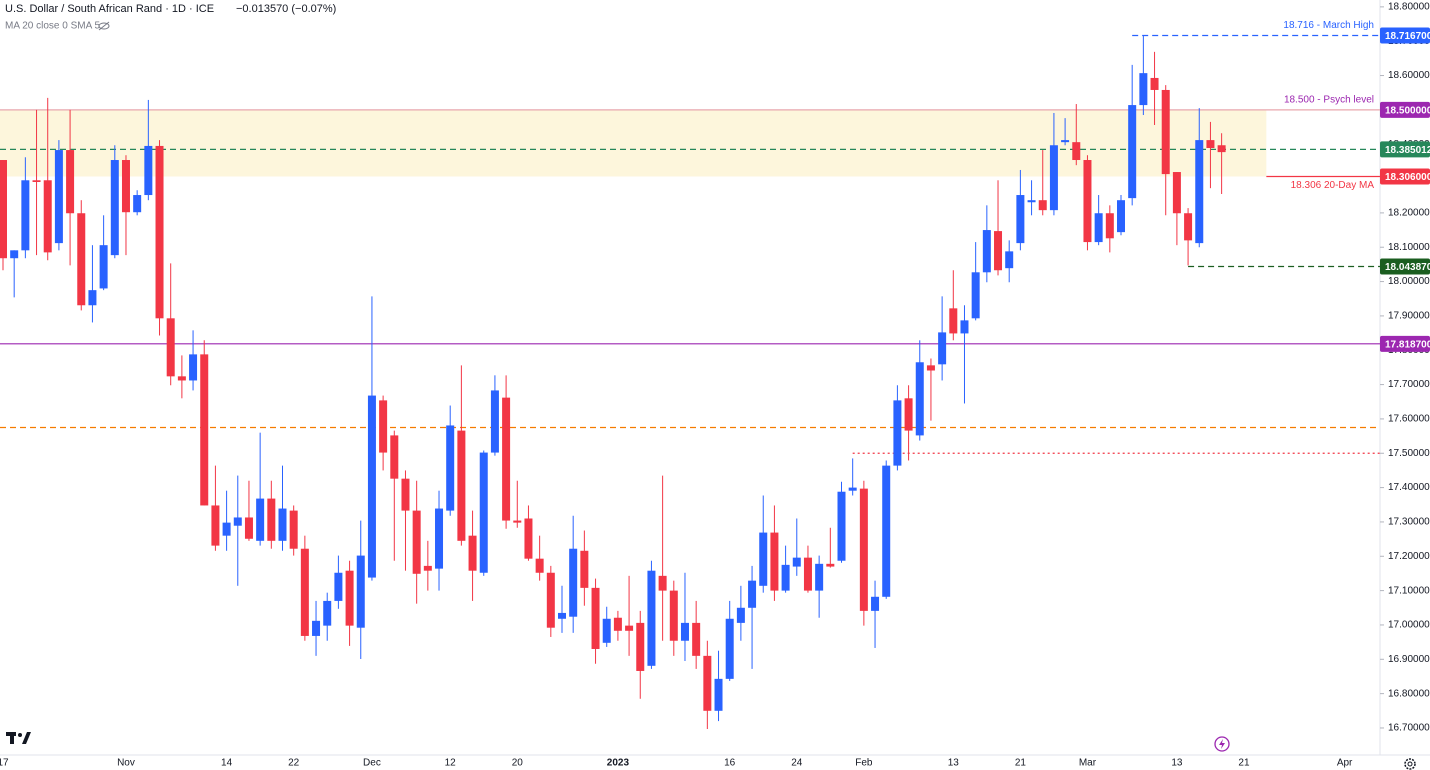  I want to click on alert-icon, so click(1222, 744).